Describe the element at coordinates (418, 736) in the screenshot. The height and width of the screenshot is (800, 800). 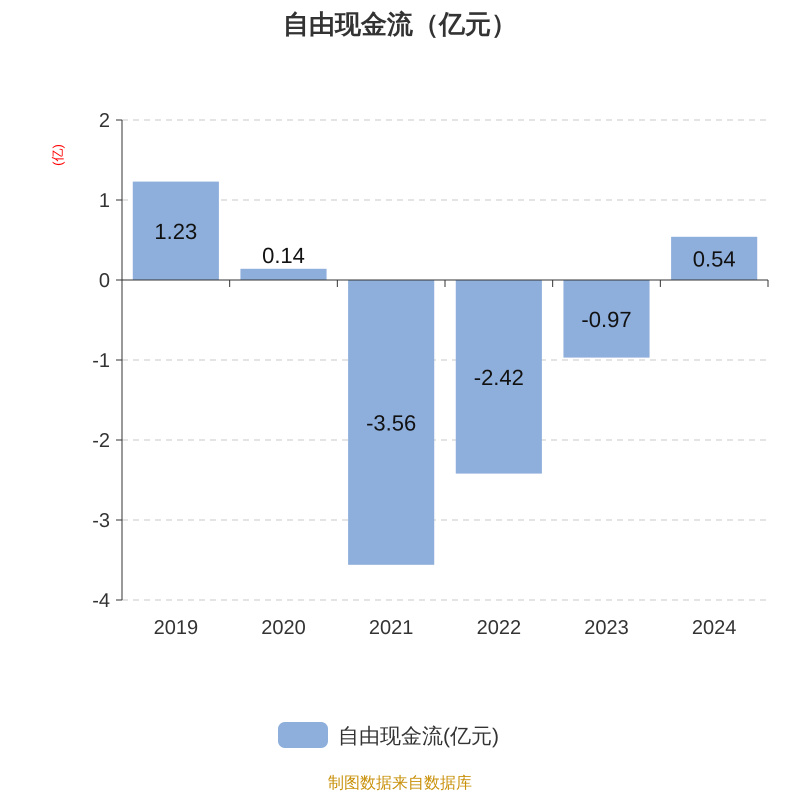
I see `legend-label: 自由现金流(亿元)` at that location.